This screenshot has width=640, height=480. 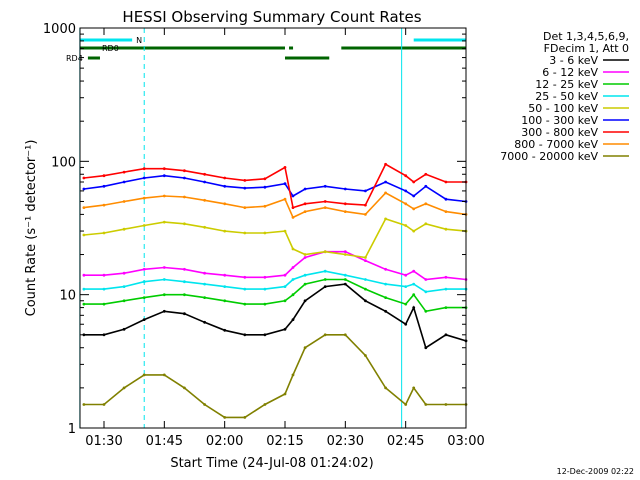 I want to click on y-tick-label: 10, so click(x=67, y=296).